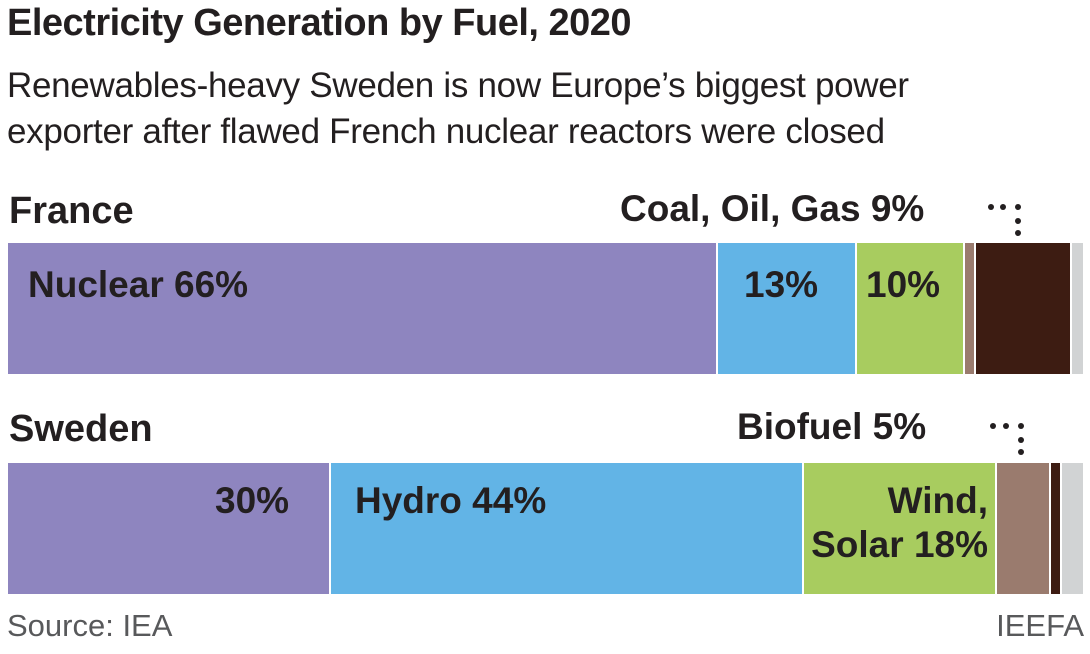 This screenshot has height=654, width=1090. I want to click on leader-france, so click(1004, 220).